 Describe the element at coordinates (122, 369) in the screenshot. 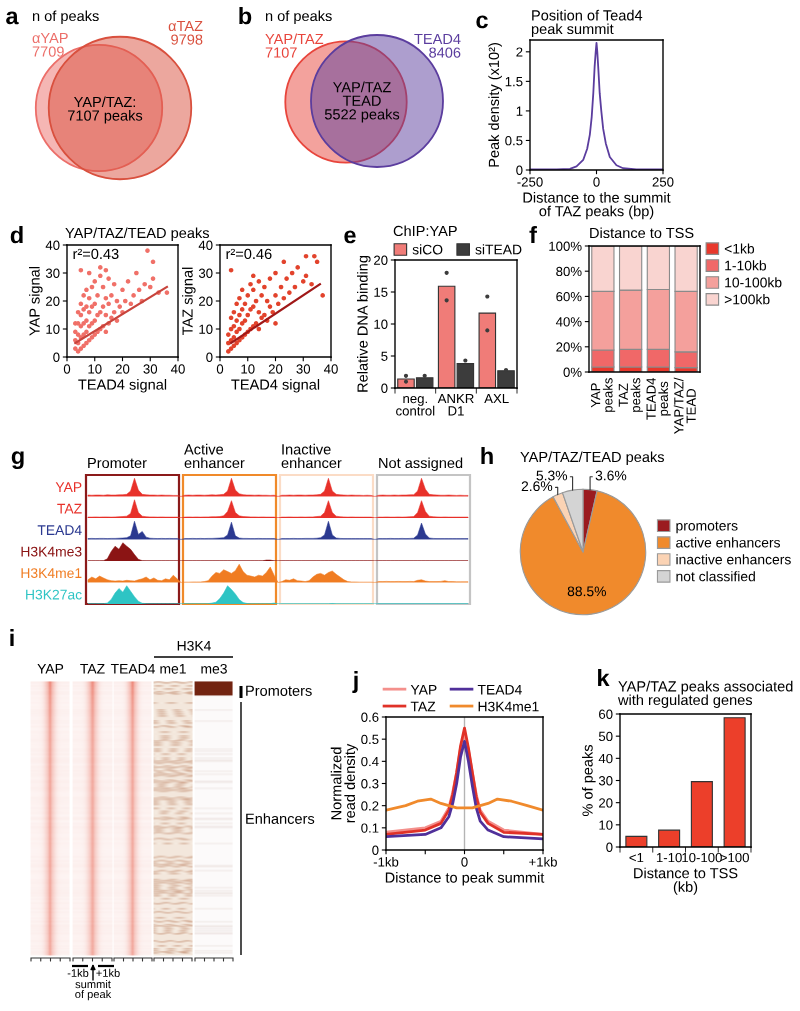

I see `x-tick-label: 20` at that location.